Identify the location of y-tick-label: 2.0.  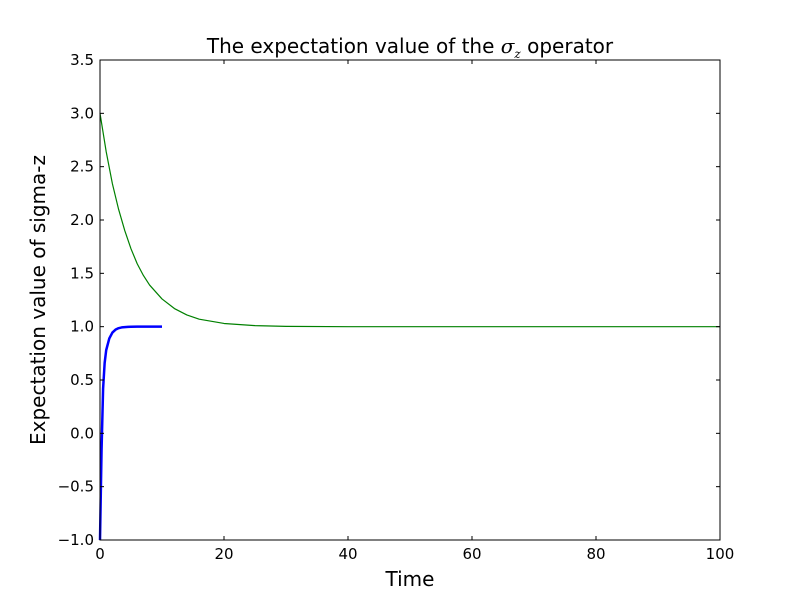
(82, 220).